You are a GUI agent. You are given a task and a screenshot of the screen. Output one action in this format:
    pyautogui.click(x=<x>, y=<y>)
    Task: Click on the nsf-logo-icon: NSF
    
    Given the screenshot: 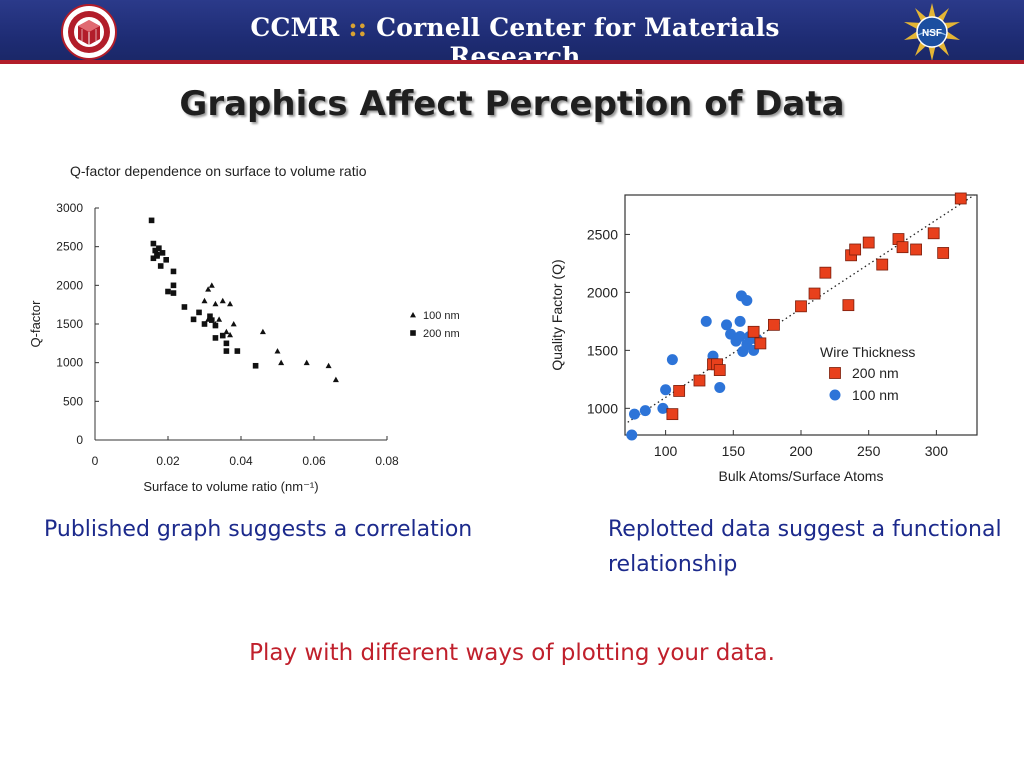 What is the action you would take?
    pyautogui.click(x=932, y=32)
    